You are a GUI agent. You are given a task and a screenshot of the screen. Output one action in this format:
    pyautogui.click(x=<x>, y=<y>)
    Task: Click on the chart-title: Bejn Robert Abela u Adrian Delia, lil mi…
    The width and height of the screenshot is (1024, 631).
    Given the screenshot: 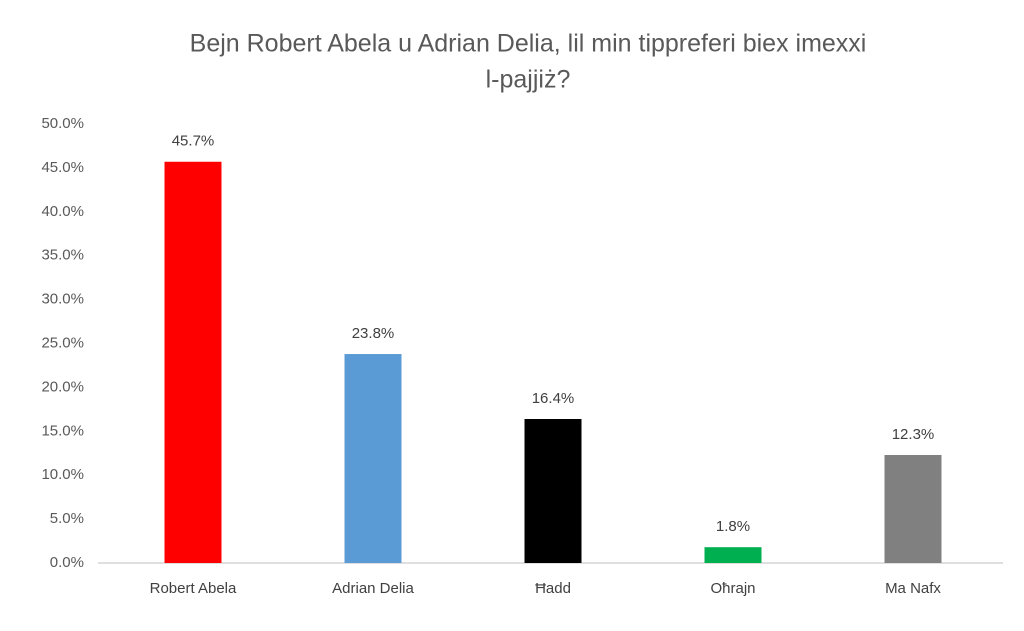 What is the action you would take?
    pyautogui.click(x=528, y=44)
    